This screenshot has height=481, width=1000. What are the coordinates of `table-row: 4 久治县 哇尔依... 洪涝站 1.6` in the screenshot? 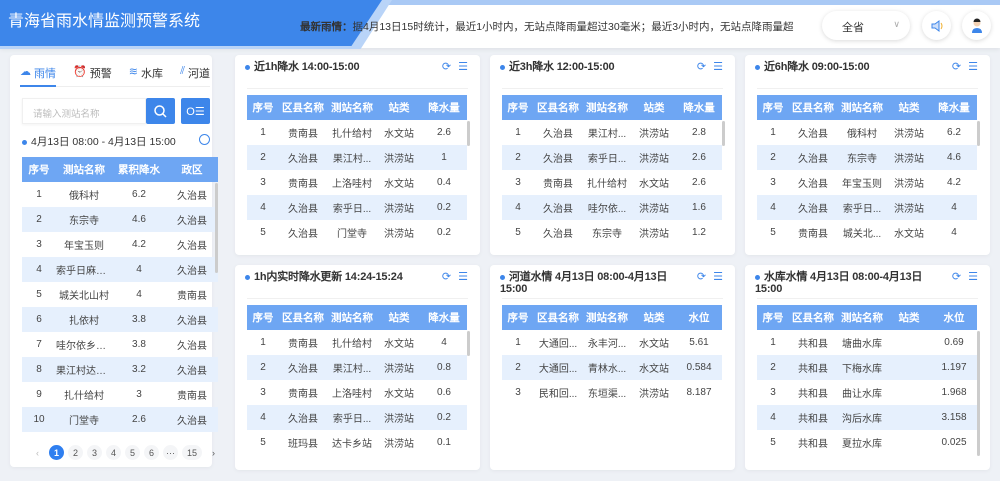 It's located at (612, 207).